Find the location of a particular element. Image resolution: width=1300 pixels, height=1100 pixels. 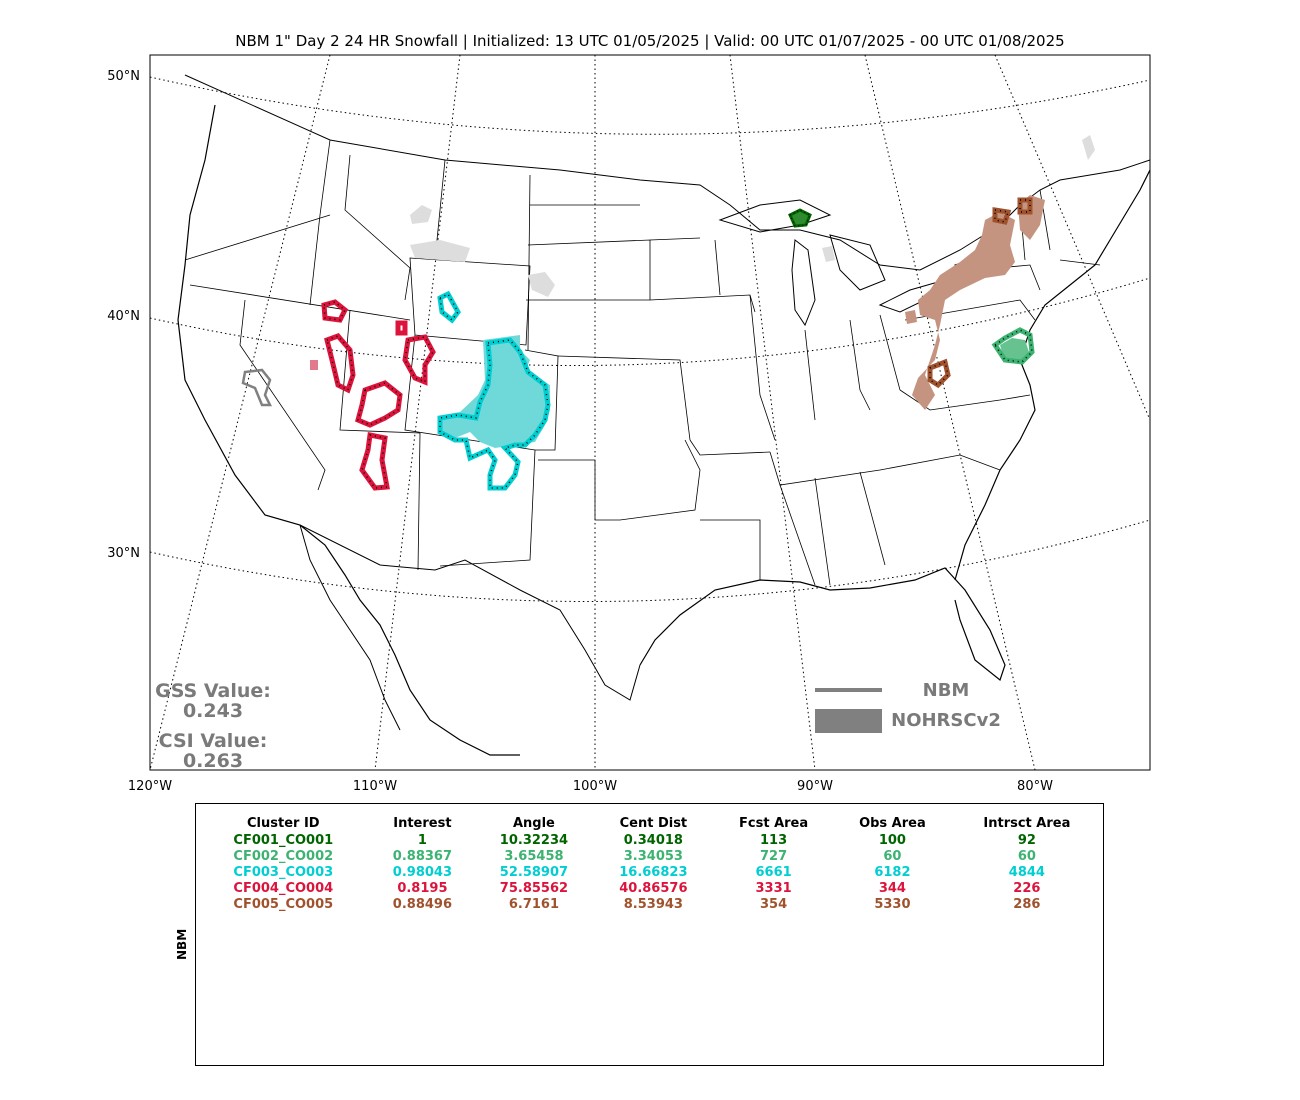

legend-nbm-label: NBM is located at coordinates (946, 690).